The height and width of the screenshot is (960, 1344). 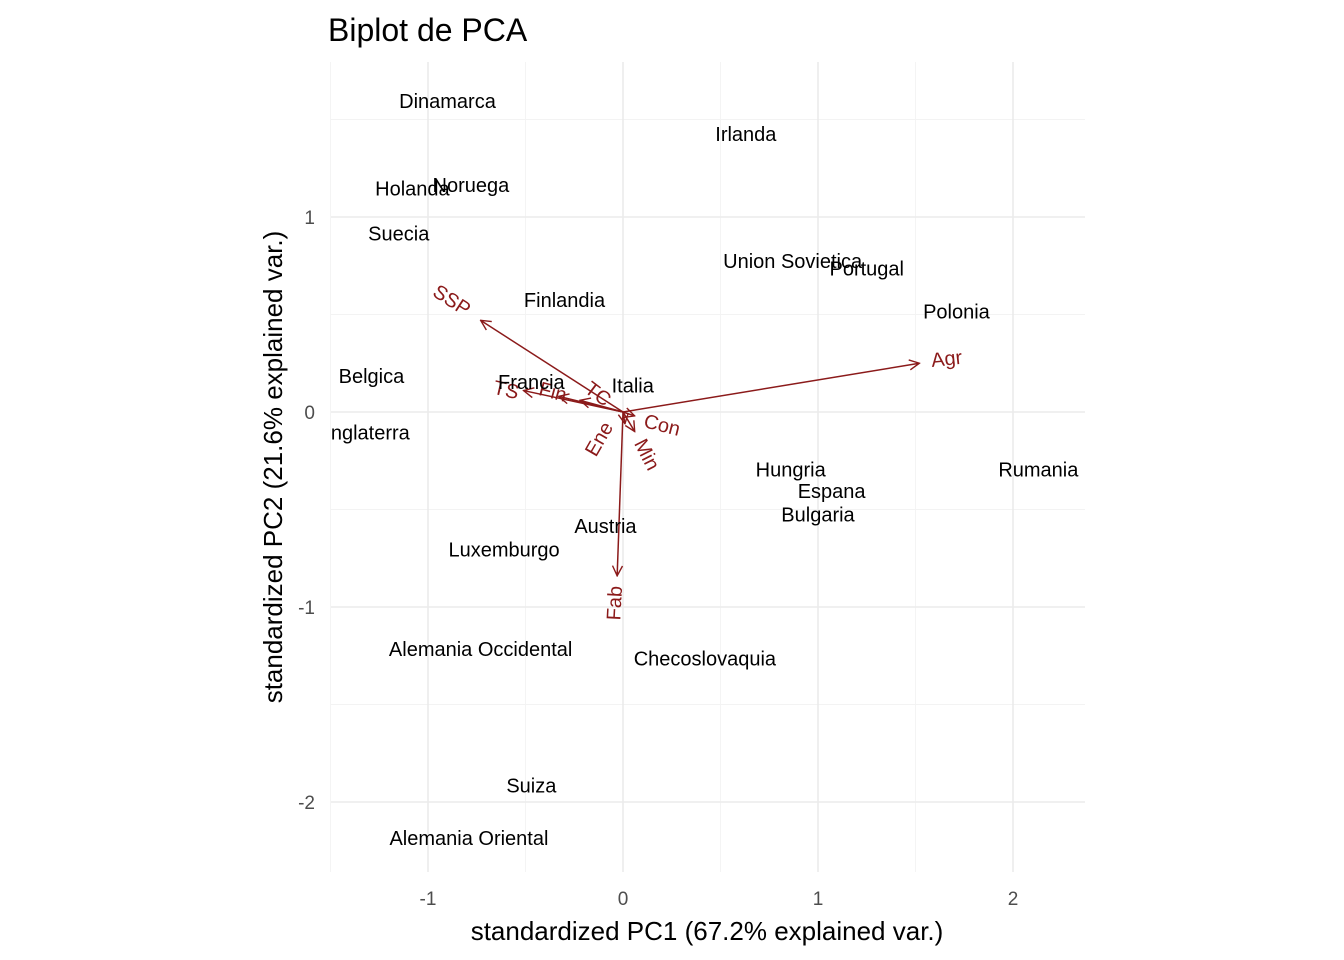 I want to click on y-tick-label: 0, so click(x=309, y=413).